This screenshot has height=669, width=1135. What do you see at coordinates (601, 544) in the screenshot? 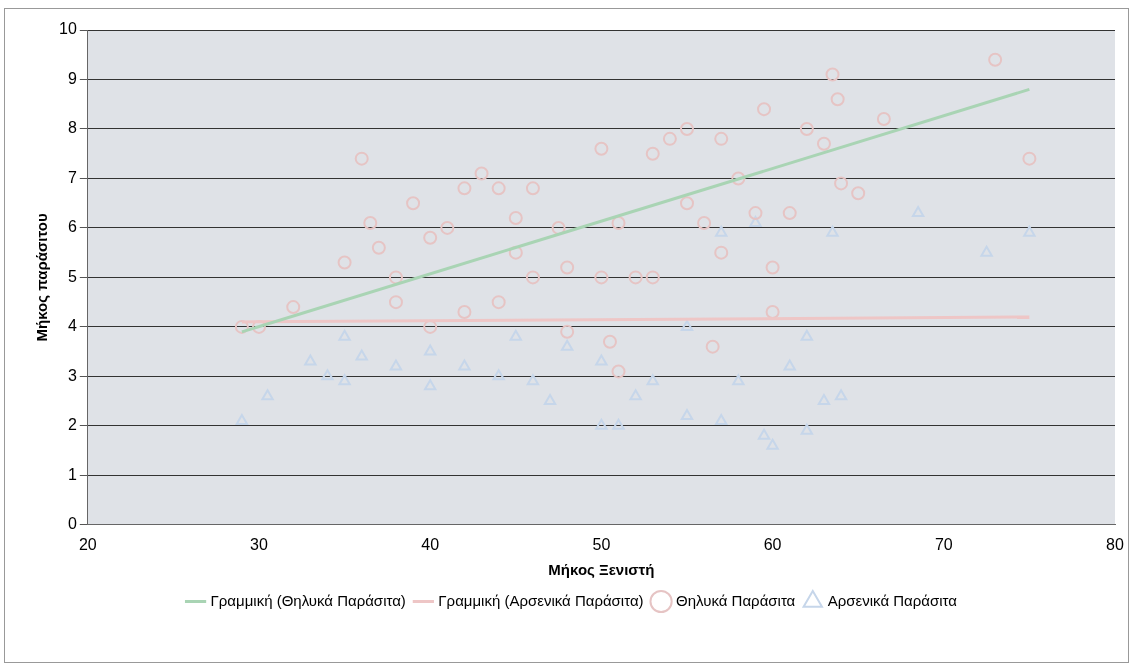
I see `x-tick-label: 50` at bounding box center [601, 544].